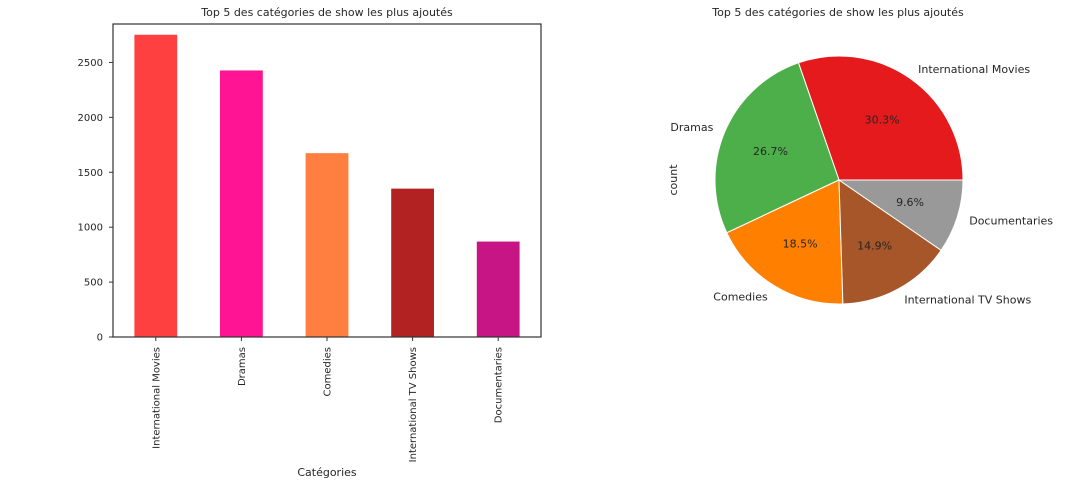  I want to click on bar-international-movies, so click(156, 185).